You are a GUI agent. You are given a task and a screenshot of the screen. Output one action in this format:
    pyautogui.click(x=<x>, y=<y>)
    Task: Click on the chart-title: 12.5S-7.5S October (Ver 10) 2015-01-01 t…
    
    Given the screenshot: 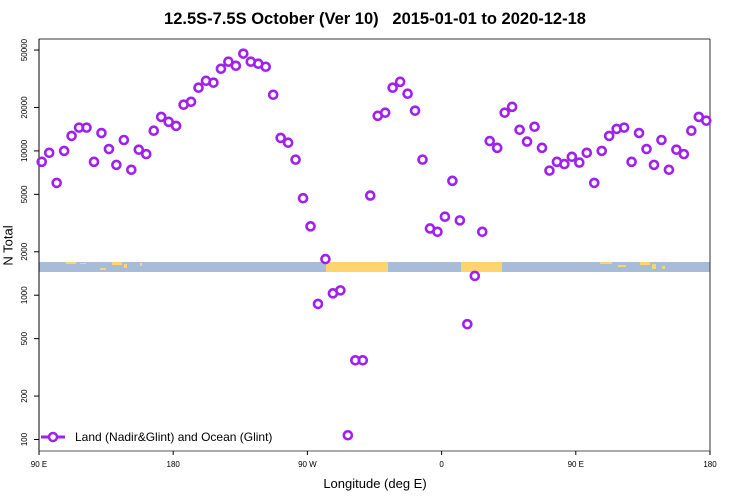 What is the action you would take?
    pyautogui.click(x=375, y=19)
    